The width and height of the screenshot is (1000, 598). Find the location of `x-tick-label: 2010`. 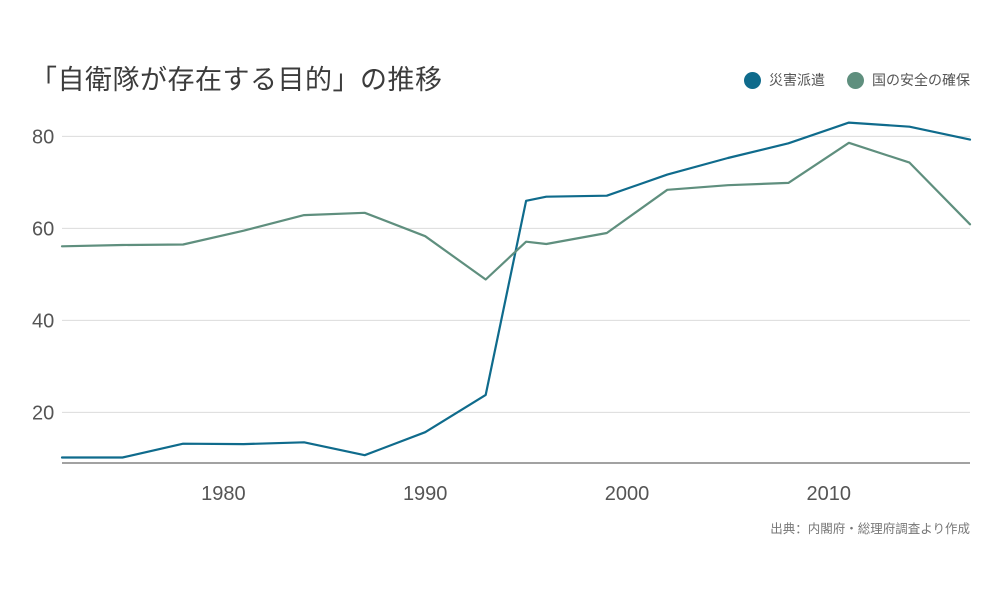

x-tick-label: 2010 is located at coordinates (829, 494).